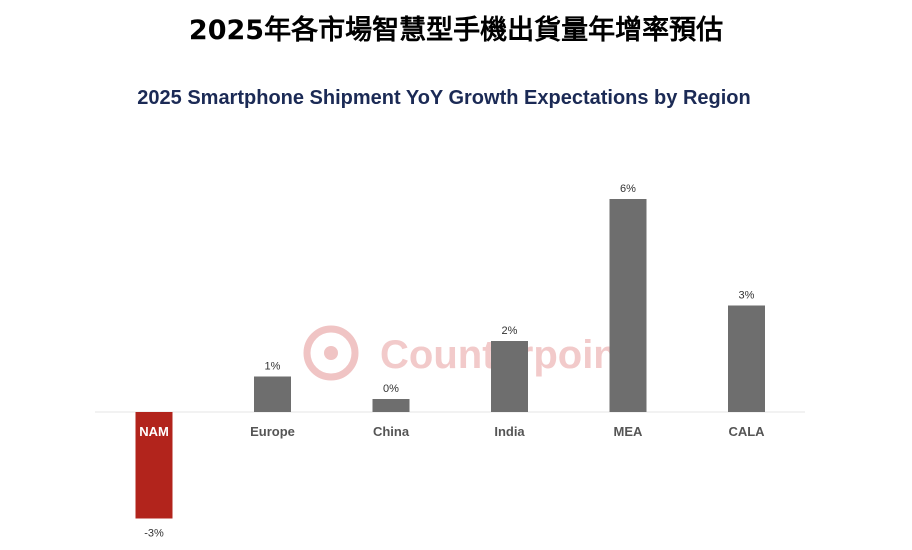  What do you see at coordinates (273, 367) in the screenshot?
I see `value-label-europe: 1%` at bounding box center [273, 367].